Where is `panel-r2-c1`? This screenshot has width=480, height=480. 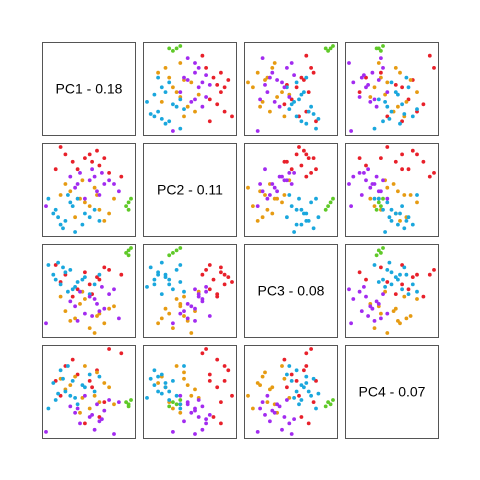 panel-r2-c1 is located at coordinates (89, 190).